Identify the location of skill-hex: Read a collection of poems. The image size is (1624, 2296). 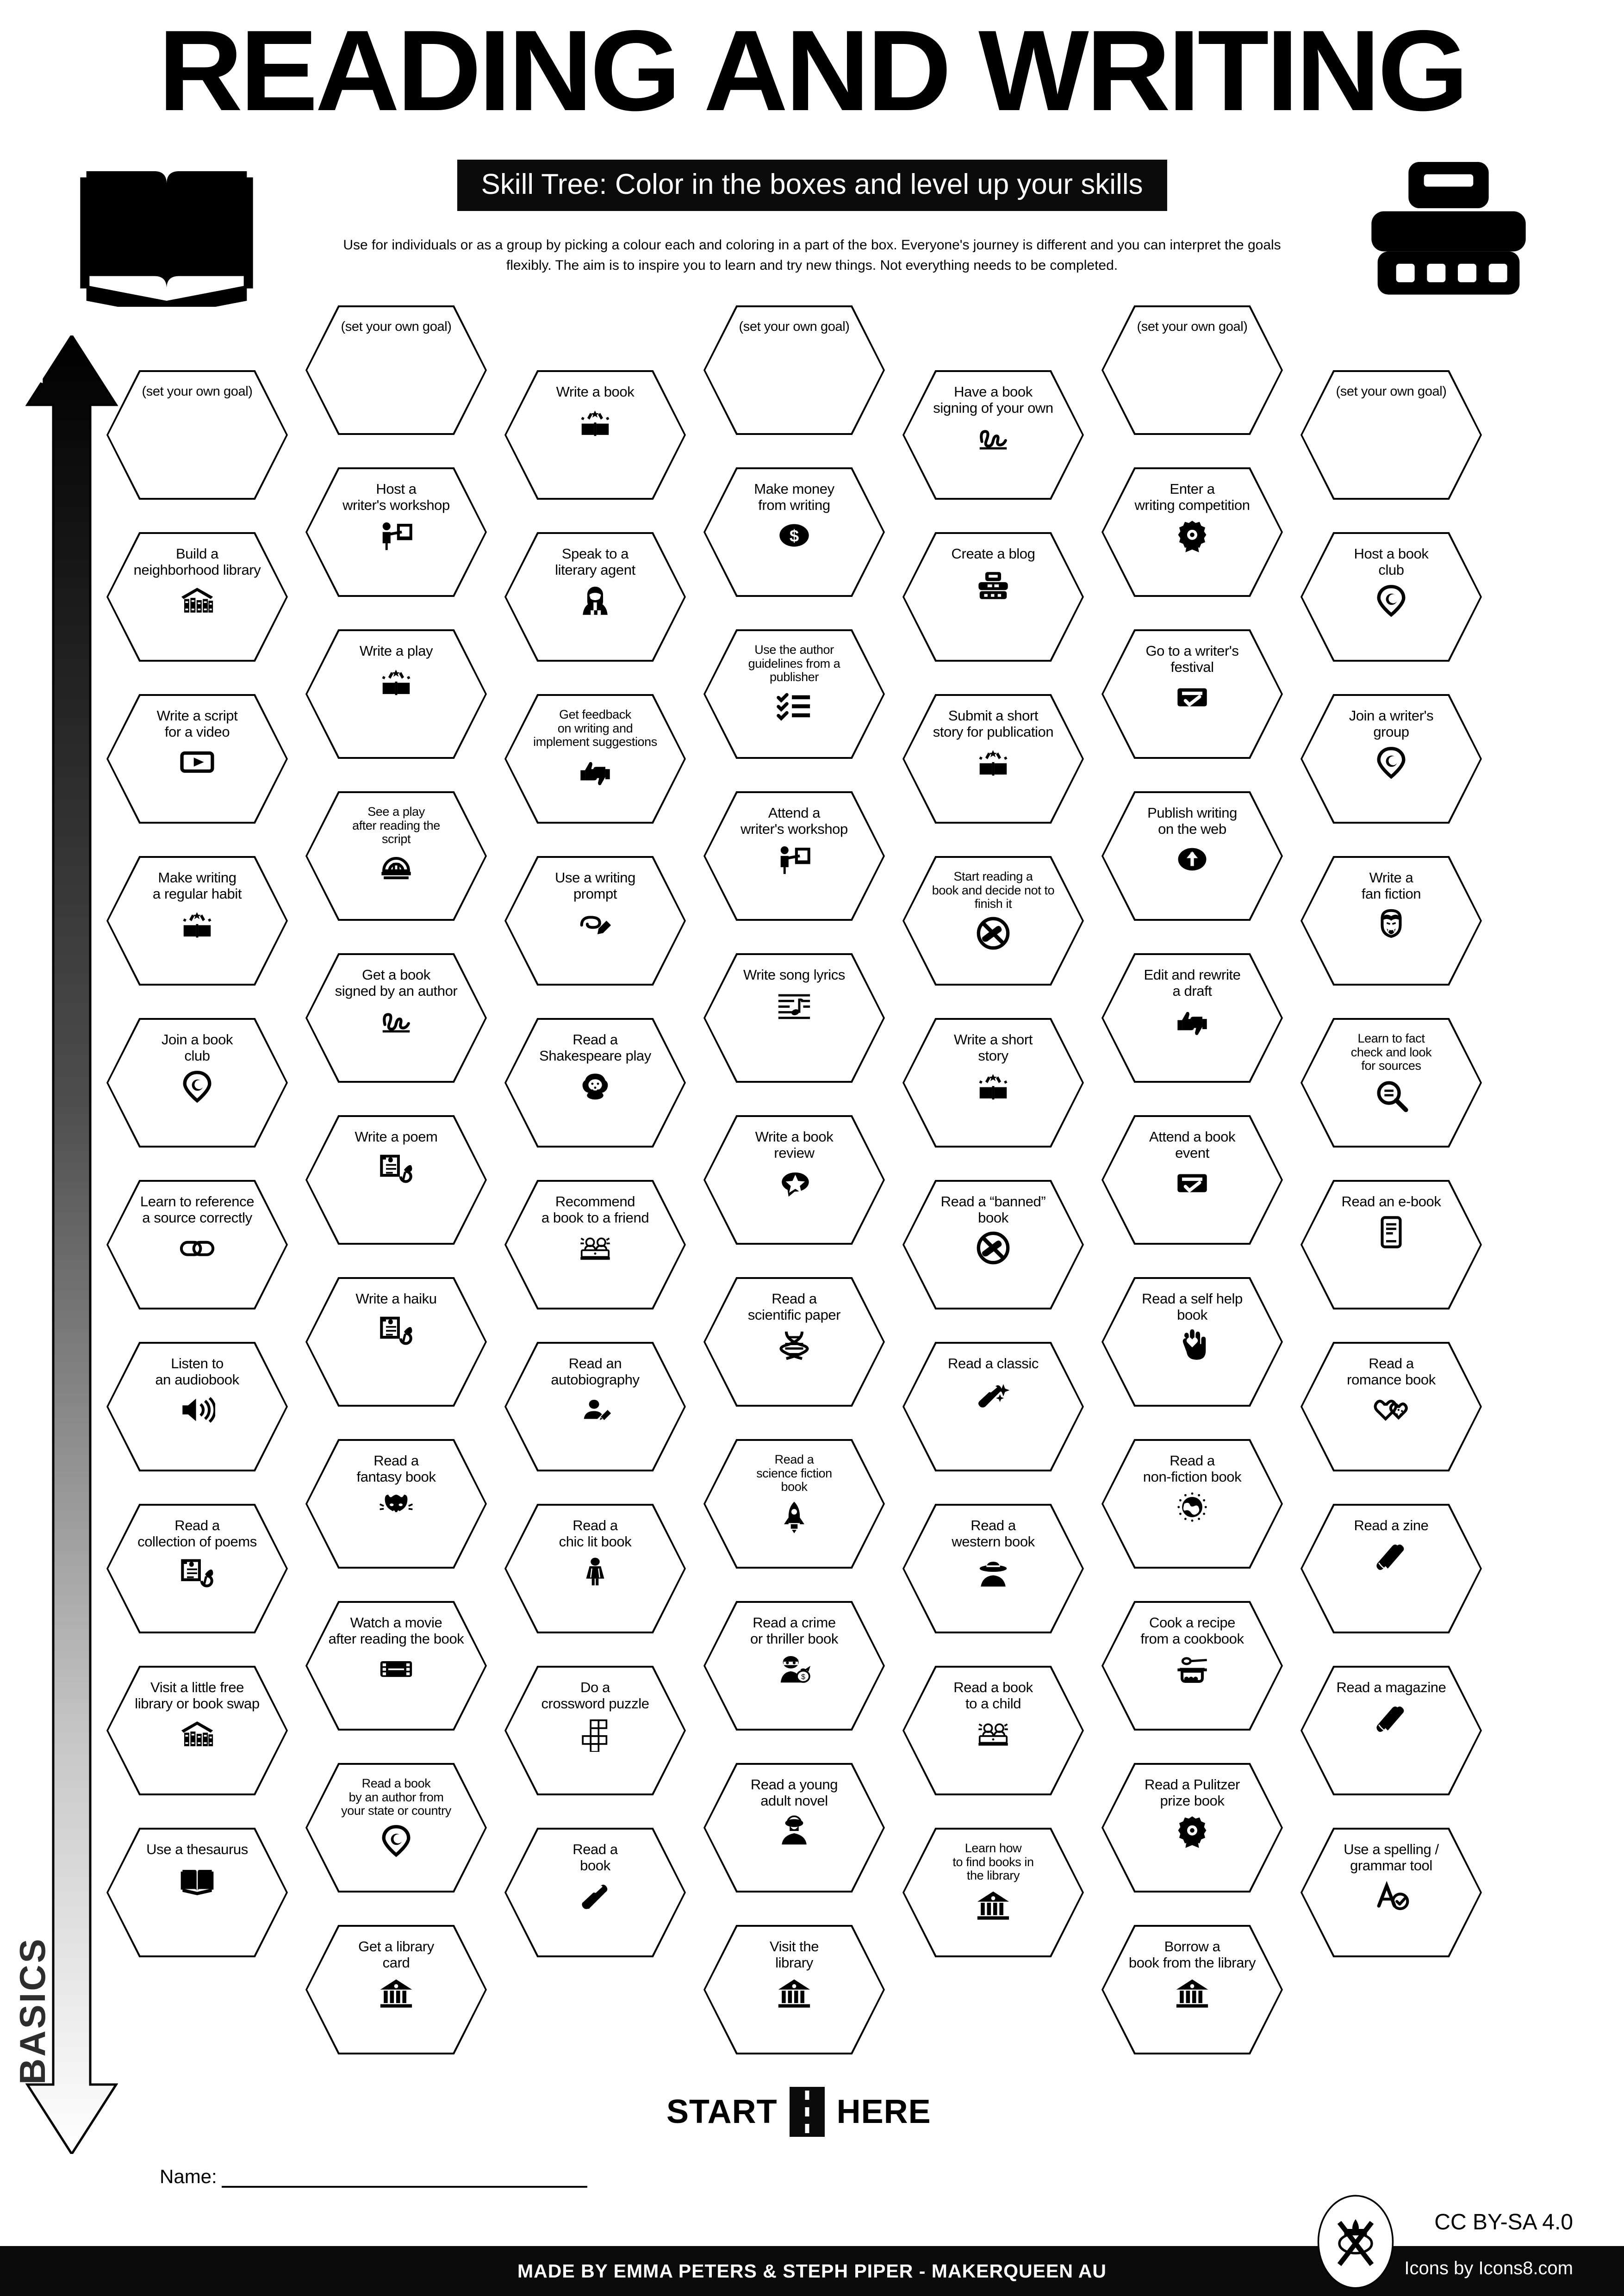
(197, 1569).